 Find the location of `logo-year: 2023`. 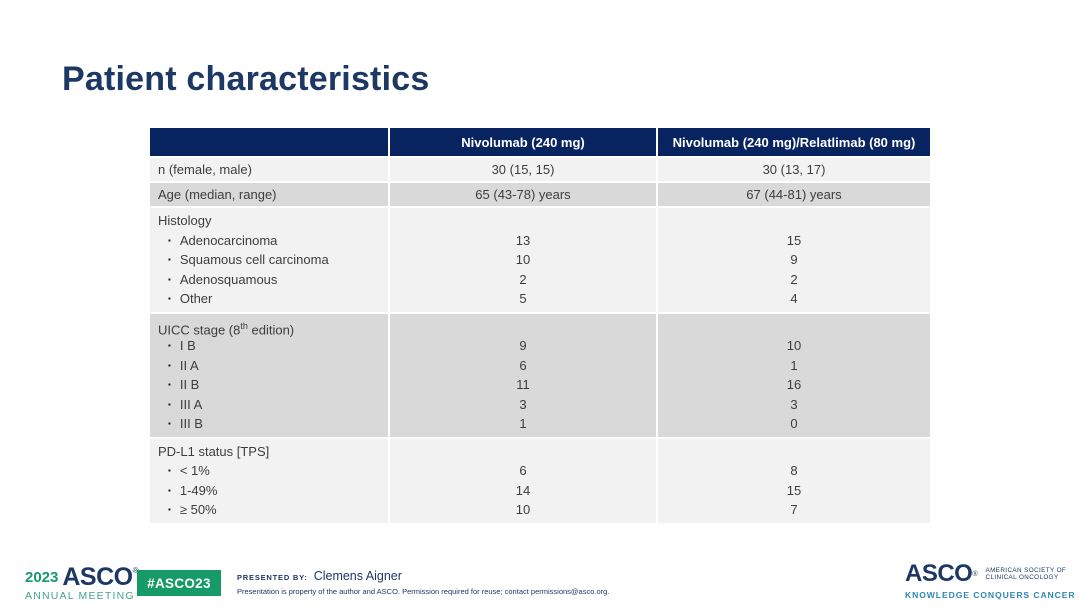

logo-year: 2023 is located at coordinates (42, 577).